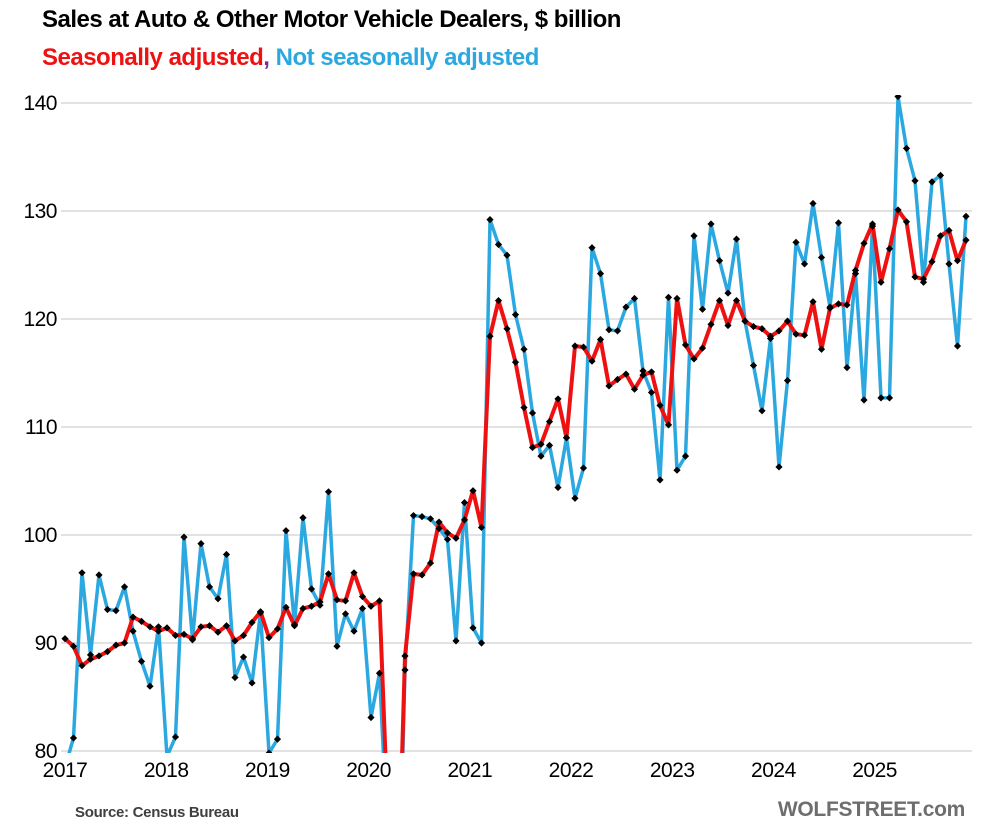 The width and height of the screenshot is (988, 834). What do you see at coordinates (407, 57) in the screenshot?
I see `legend-not-seasonally-adjusted: Not seasonally adjusted` at bounding box center [407, 57].